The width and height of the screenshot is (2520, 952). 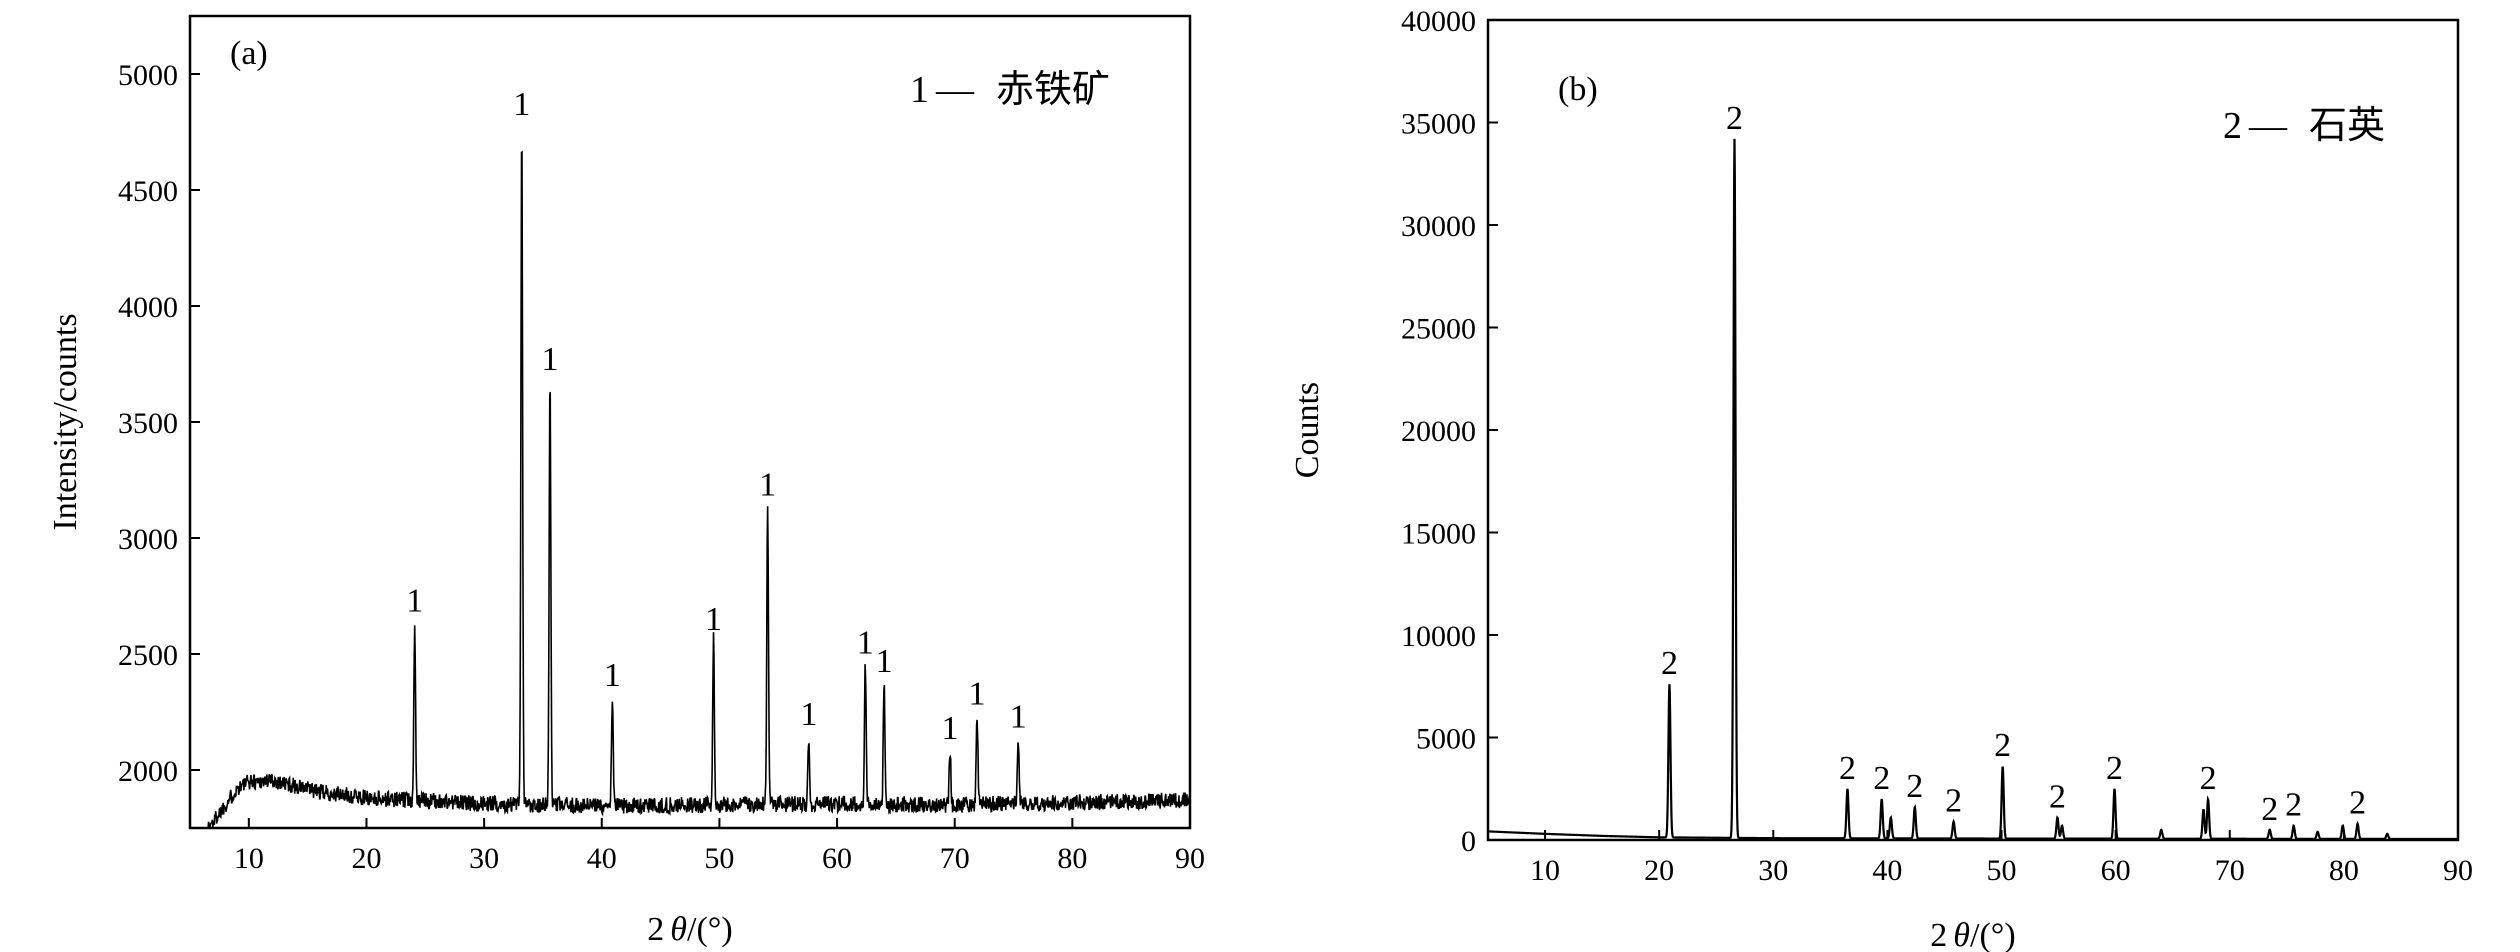 I want to click on y-tick-label: 35000, so click(x=1438, y=124).